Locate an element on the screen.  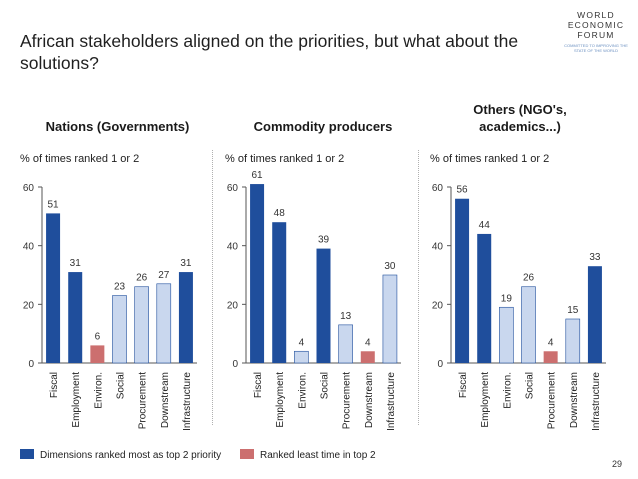
data-label: 39 is located at coordinates (324, 240).